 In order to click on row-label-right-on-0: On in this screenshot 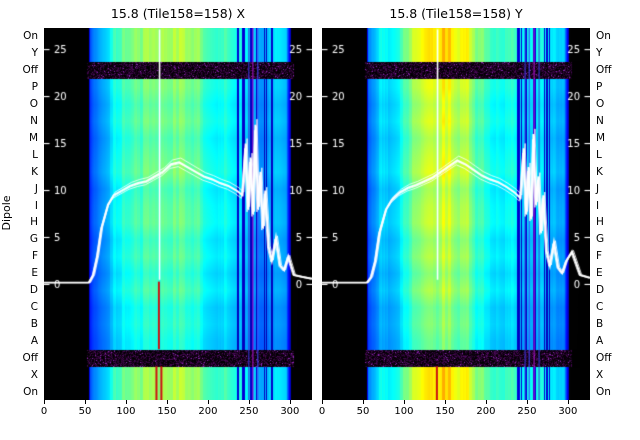, I will do `click(603, 36)`.